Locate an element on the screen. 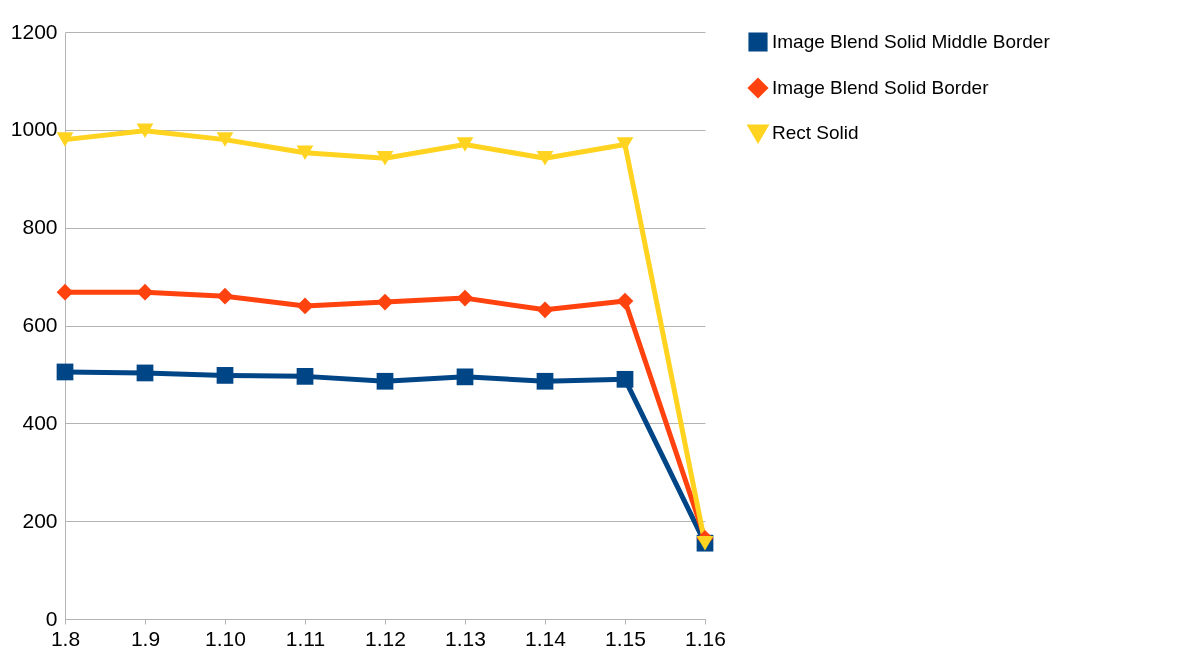 The height and width of the screenshot is (659, 1194). x-tick-label: 1.9 is located at coordinates (145, 638).